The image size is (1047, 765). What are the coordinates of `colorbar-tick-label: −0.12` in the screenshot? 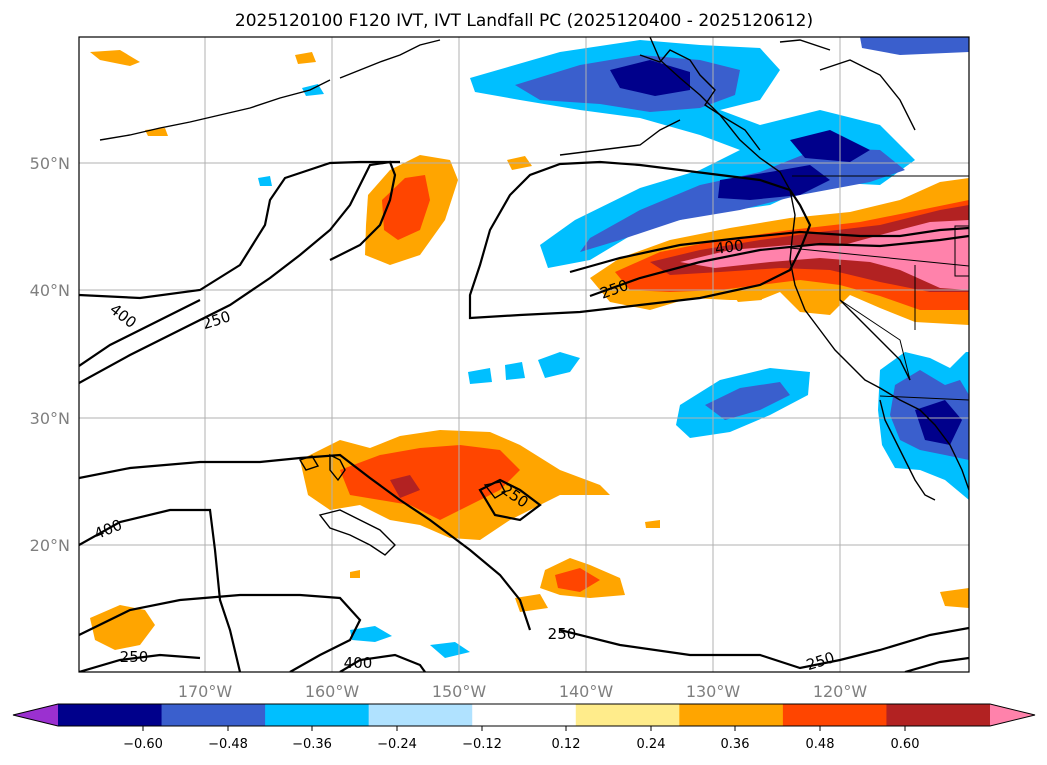 It's located at (482, 744).